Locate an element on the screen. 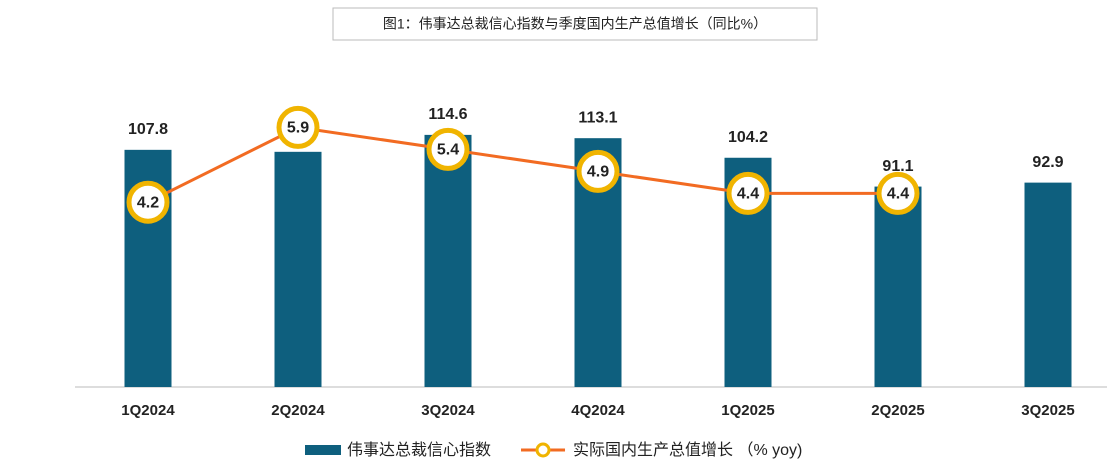 Image resolution: width=1107 pixels, height=470 pixels. title-box is located at coordinates (575, 24).